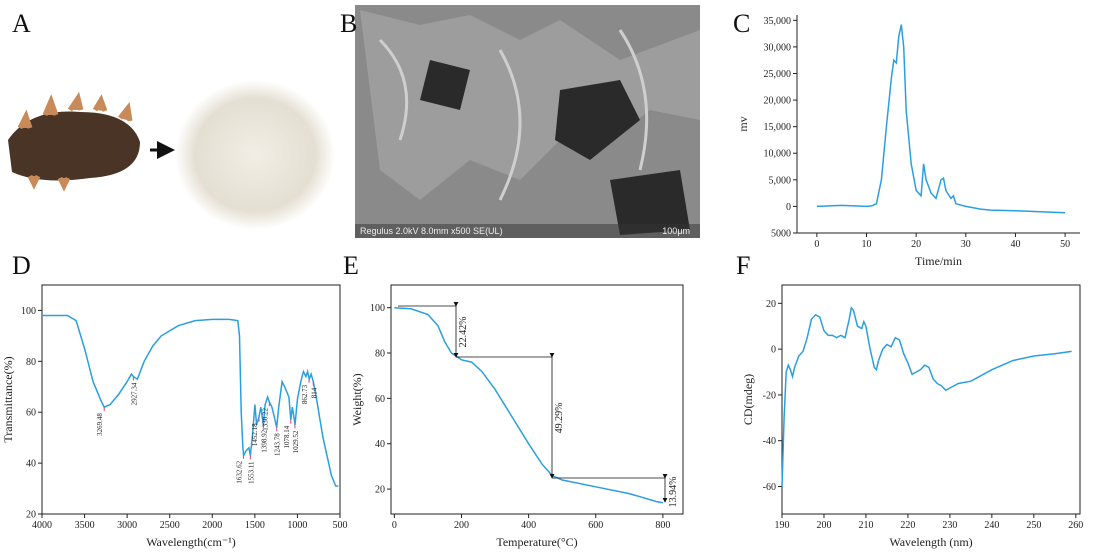 Image resolution: width=1098 pixels, height=554 pixels. What do you see at coordinates (536, 542) in the screenshot?
I see `x-axis-label: Temperature(°C)` at bounding box center [536, 542].